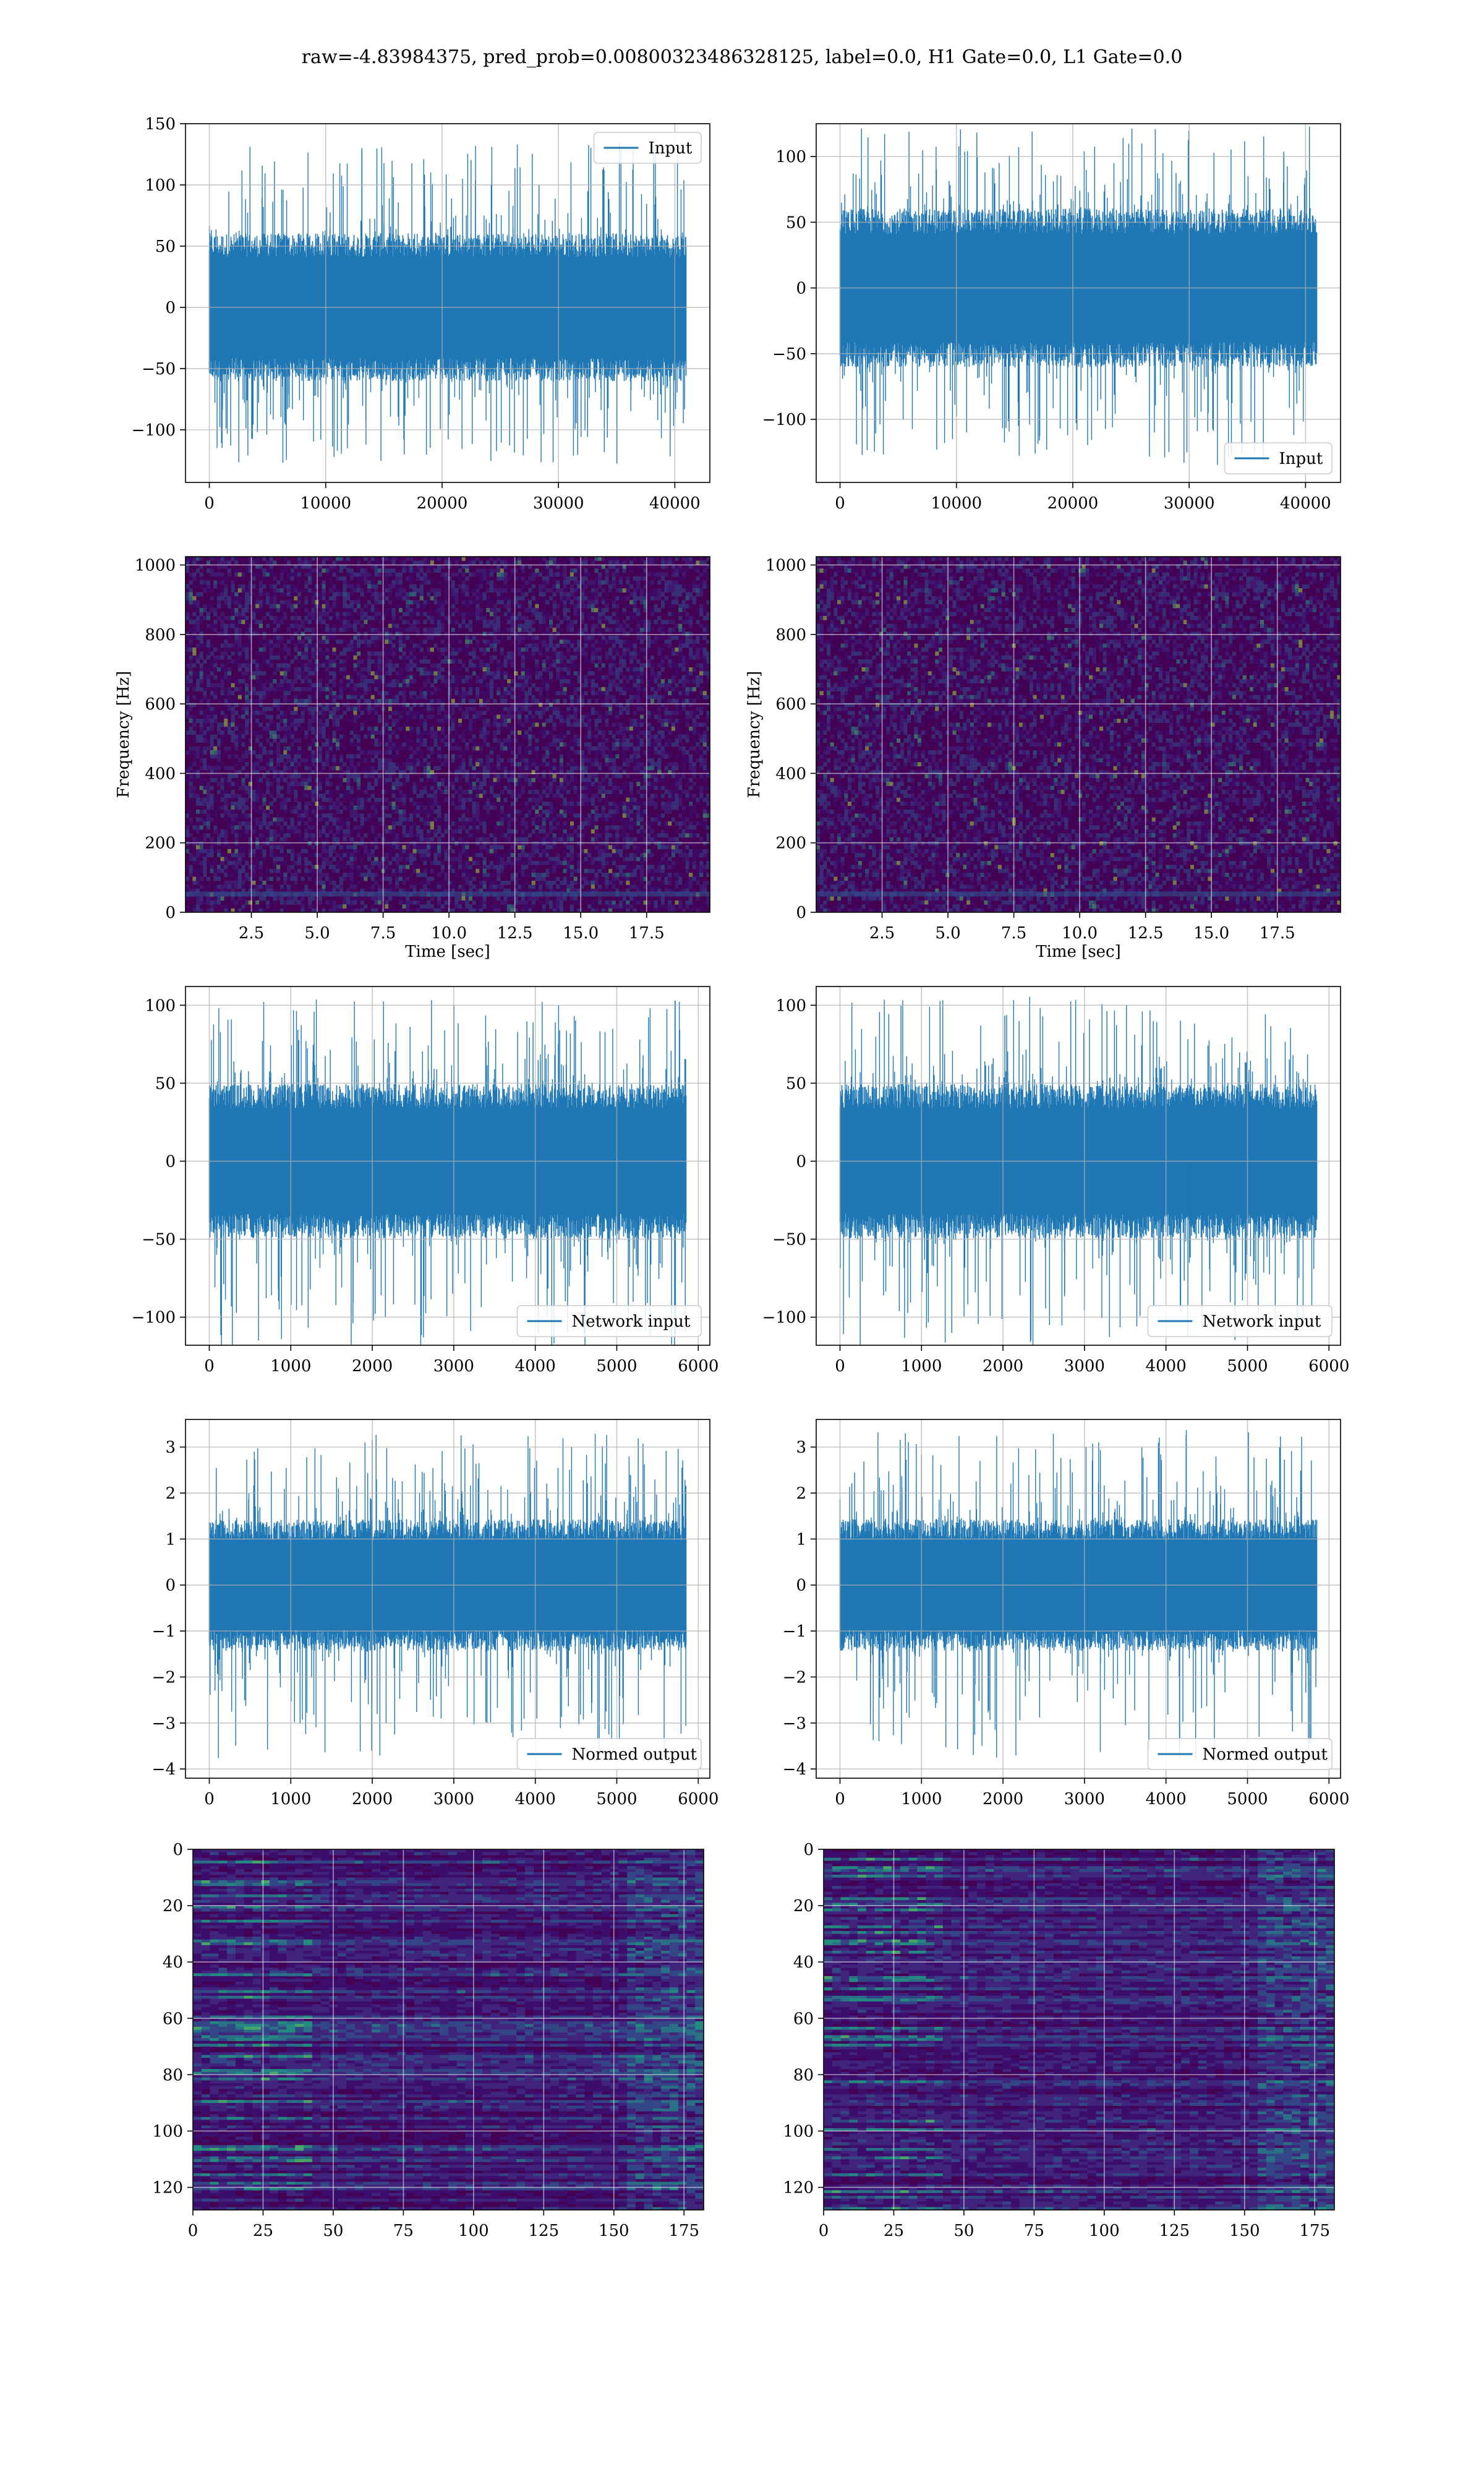 The width and height of the screenshot is (1484, 2474). Describe the element at coordinates (173, 1906) in the screenshot. I see `y-tick-label: 20` at that location.